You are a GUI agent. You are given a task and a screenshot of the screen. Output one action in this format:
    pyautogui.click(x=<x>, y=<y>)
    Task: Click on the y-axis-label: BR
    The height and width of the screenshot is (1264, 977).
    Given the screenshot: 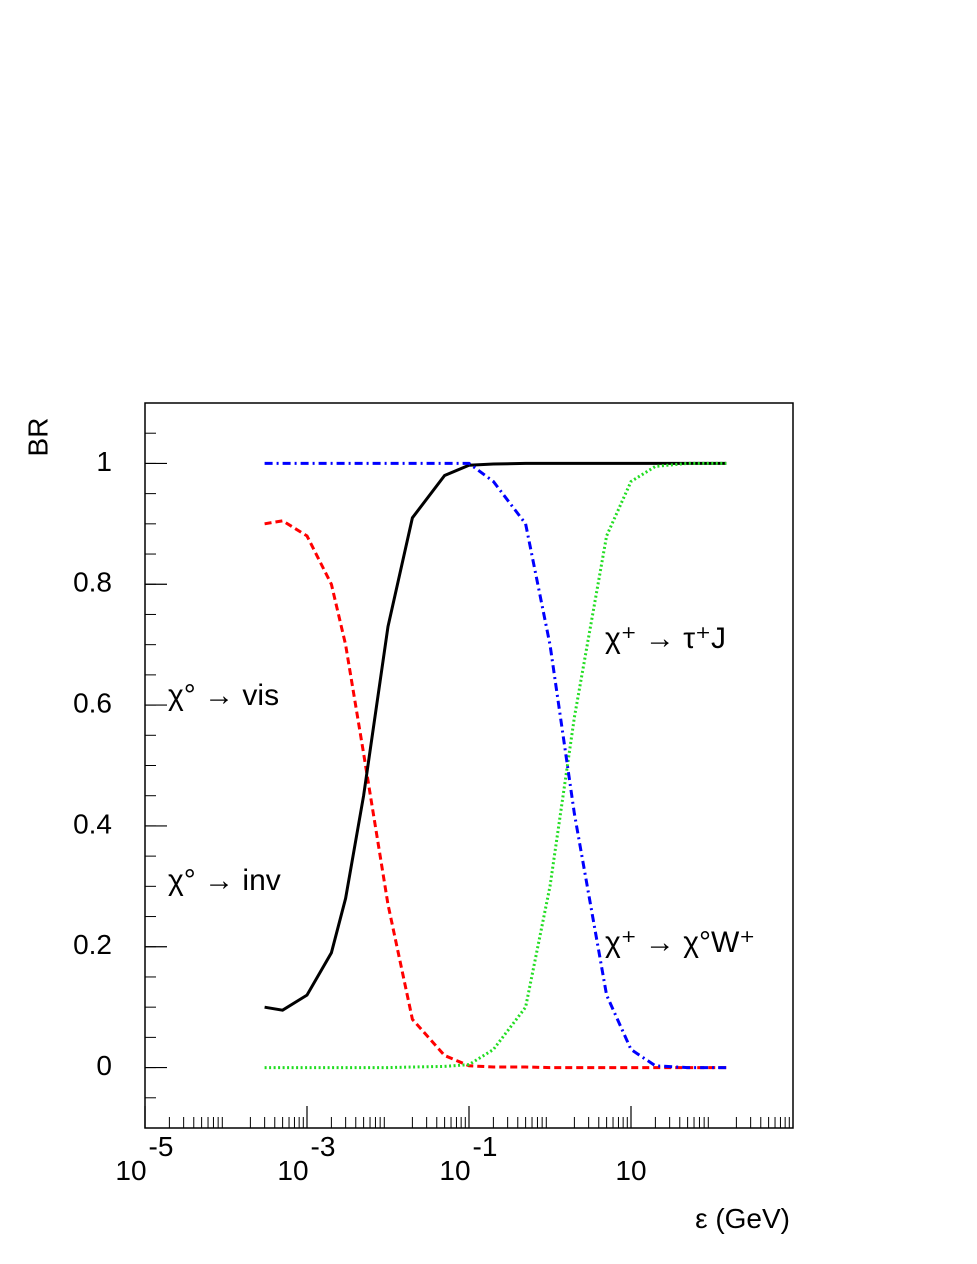 What is the action you would take?
    pyautogui.click(x=37, y=437)
    